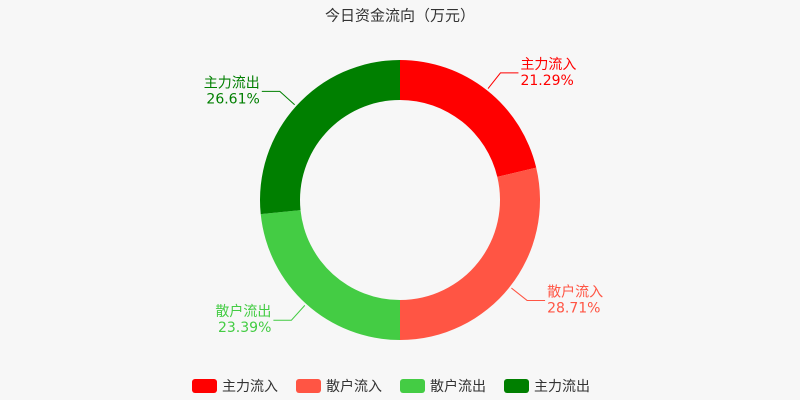  What do you see at coordinates (232, 99) in the screenshot?
I see `slice-value-label: 26.61%` at bounding box center [232, 99].